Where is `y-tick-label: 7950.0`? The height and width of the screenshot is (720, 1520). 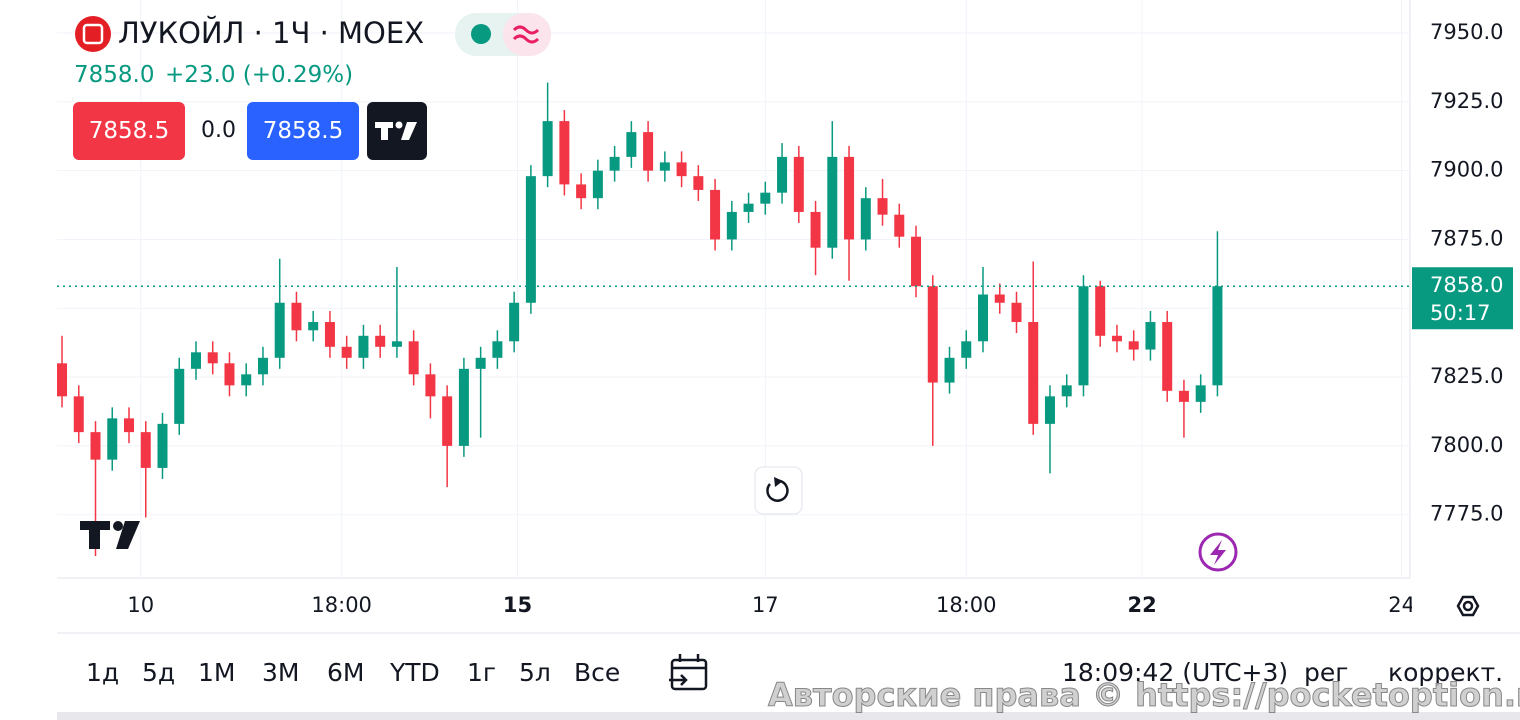 y-tick-label: 7950.0 is located at coordinates (1466, 32).